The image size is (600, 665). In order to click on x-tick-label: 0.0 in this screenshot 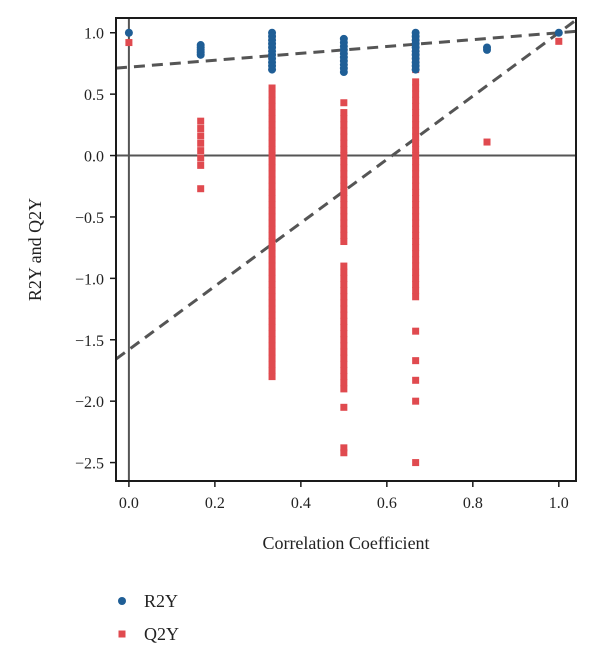, I will do `click(129, 503)`.